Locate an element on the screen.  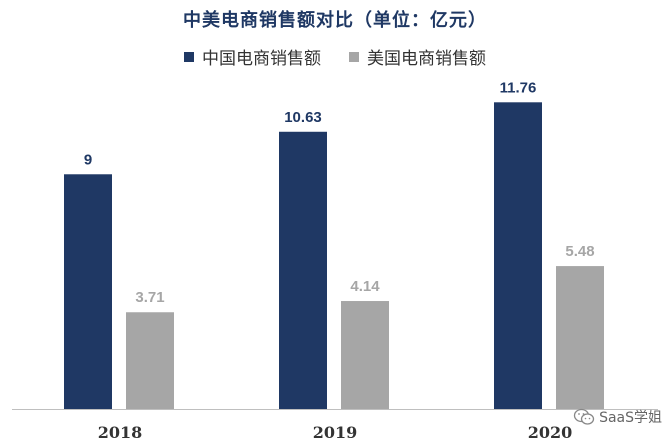
legend: 中国电商销售额 美国电商销售额 is located at coordinates (335, 56).